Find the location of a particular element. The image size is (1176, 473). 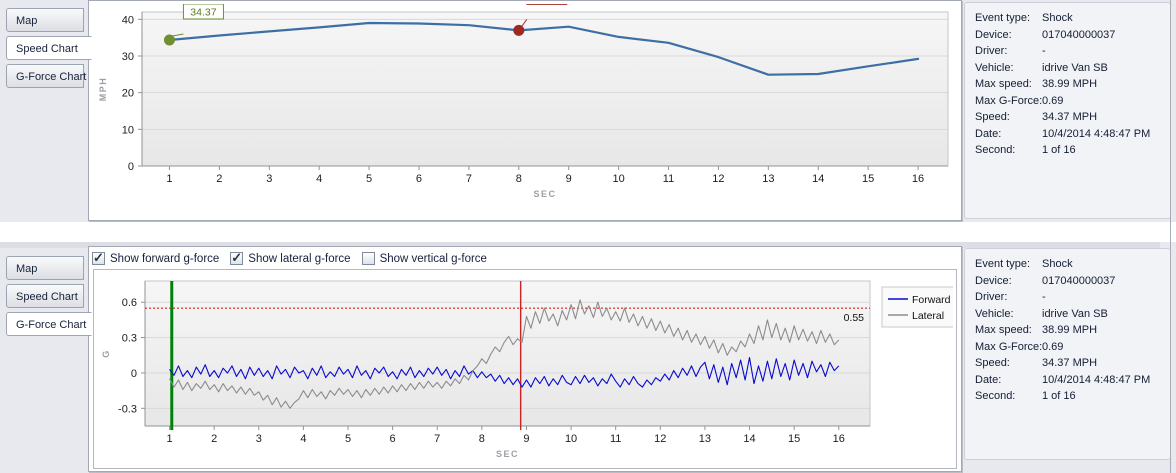

info-row: Date: 10/4/2014 4:48:47 PM is located at coordinates (1072, 134).